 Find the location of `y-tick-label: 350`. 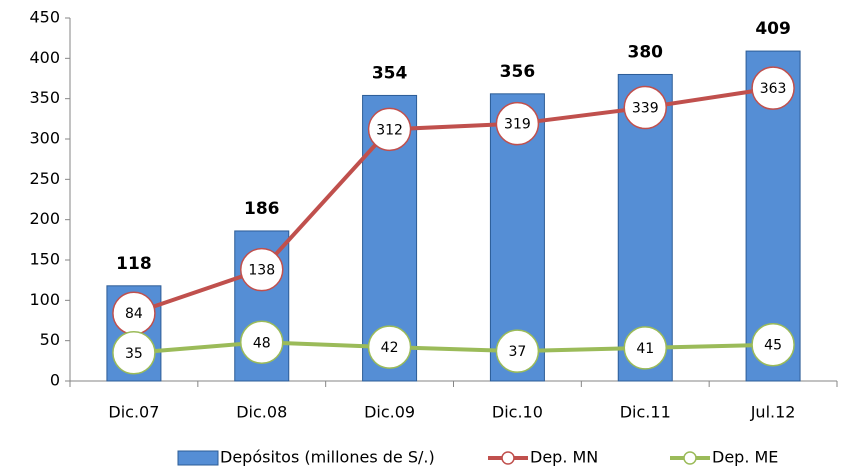

y-tick-label: 350 is located at coordinates (44, 97).